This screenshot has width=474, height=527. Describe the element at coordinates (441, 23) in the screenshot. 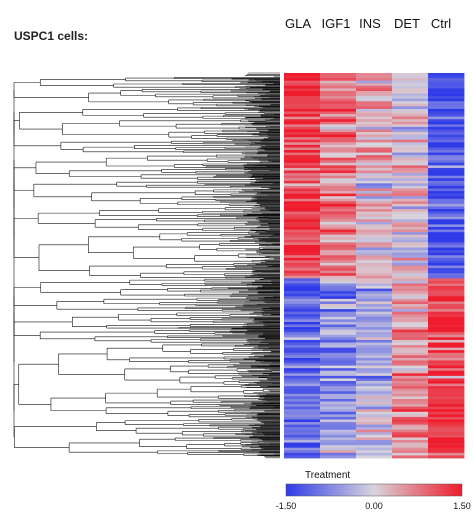

I see `column-label-ctrl: Ctrl` at that location.